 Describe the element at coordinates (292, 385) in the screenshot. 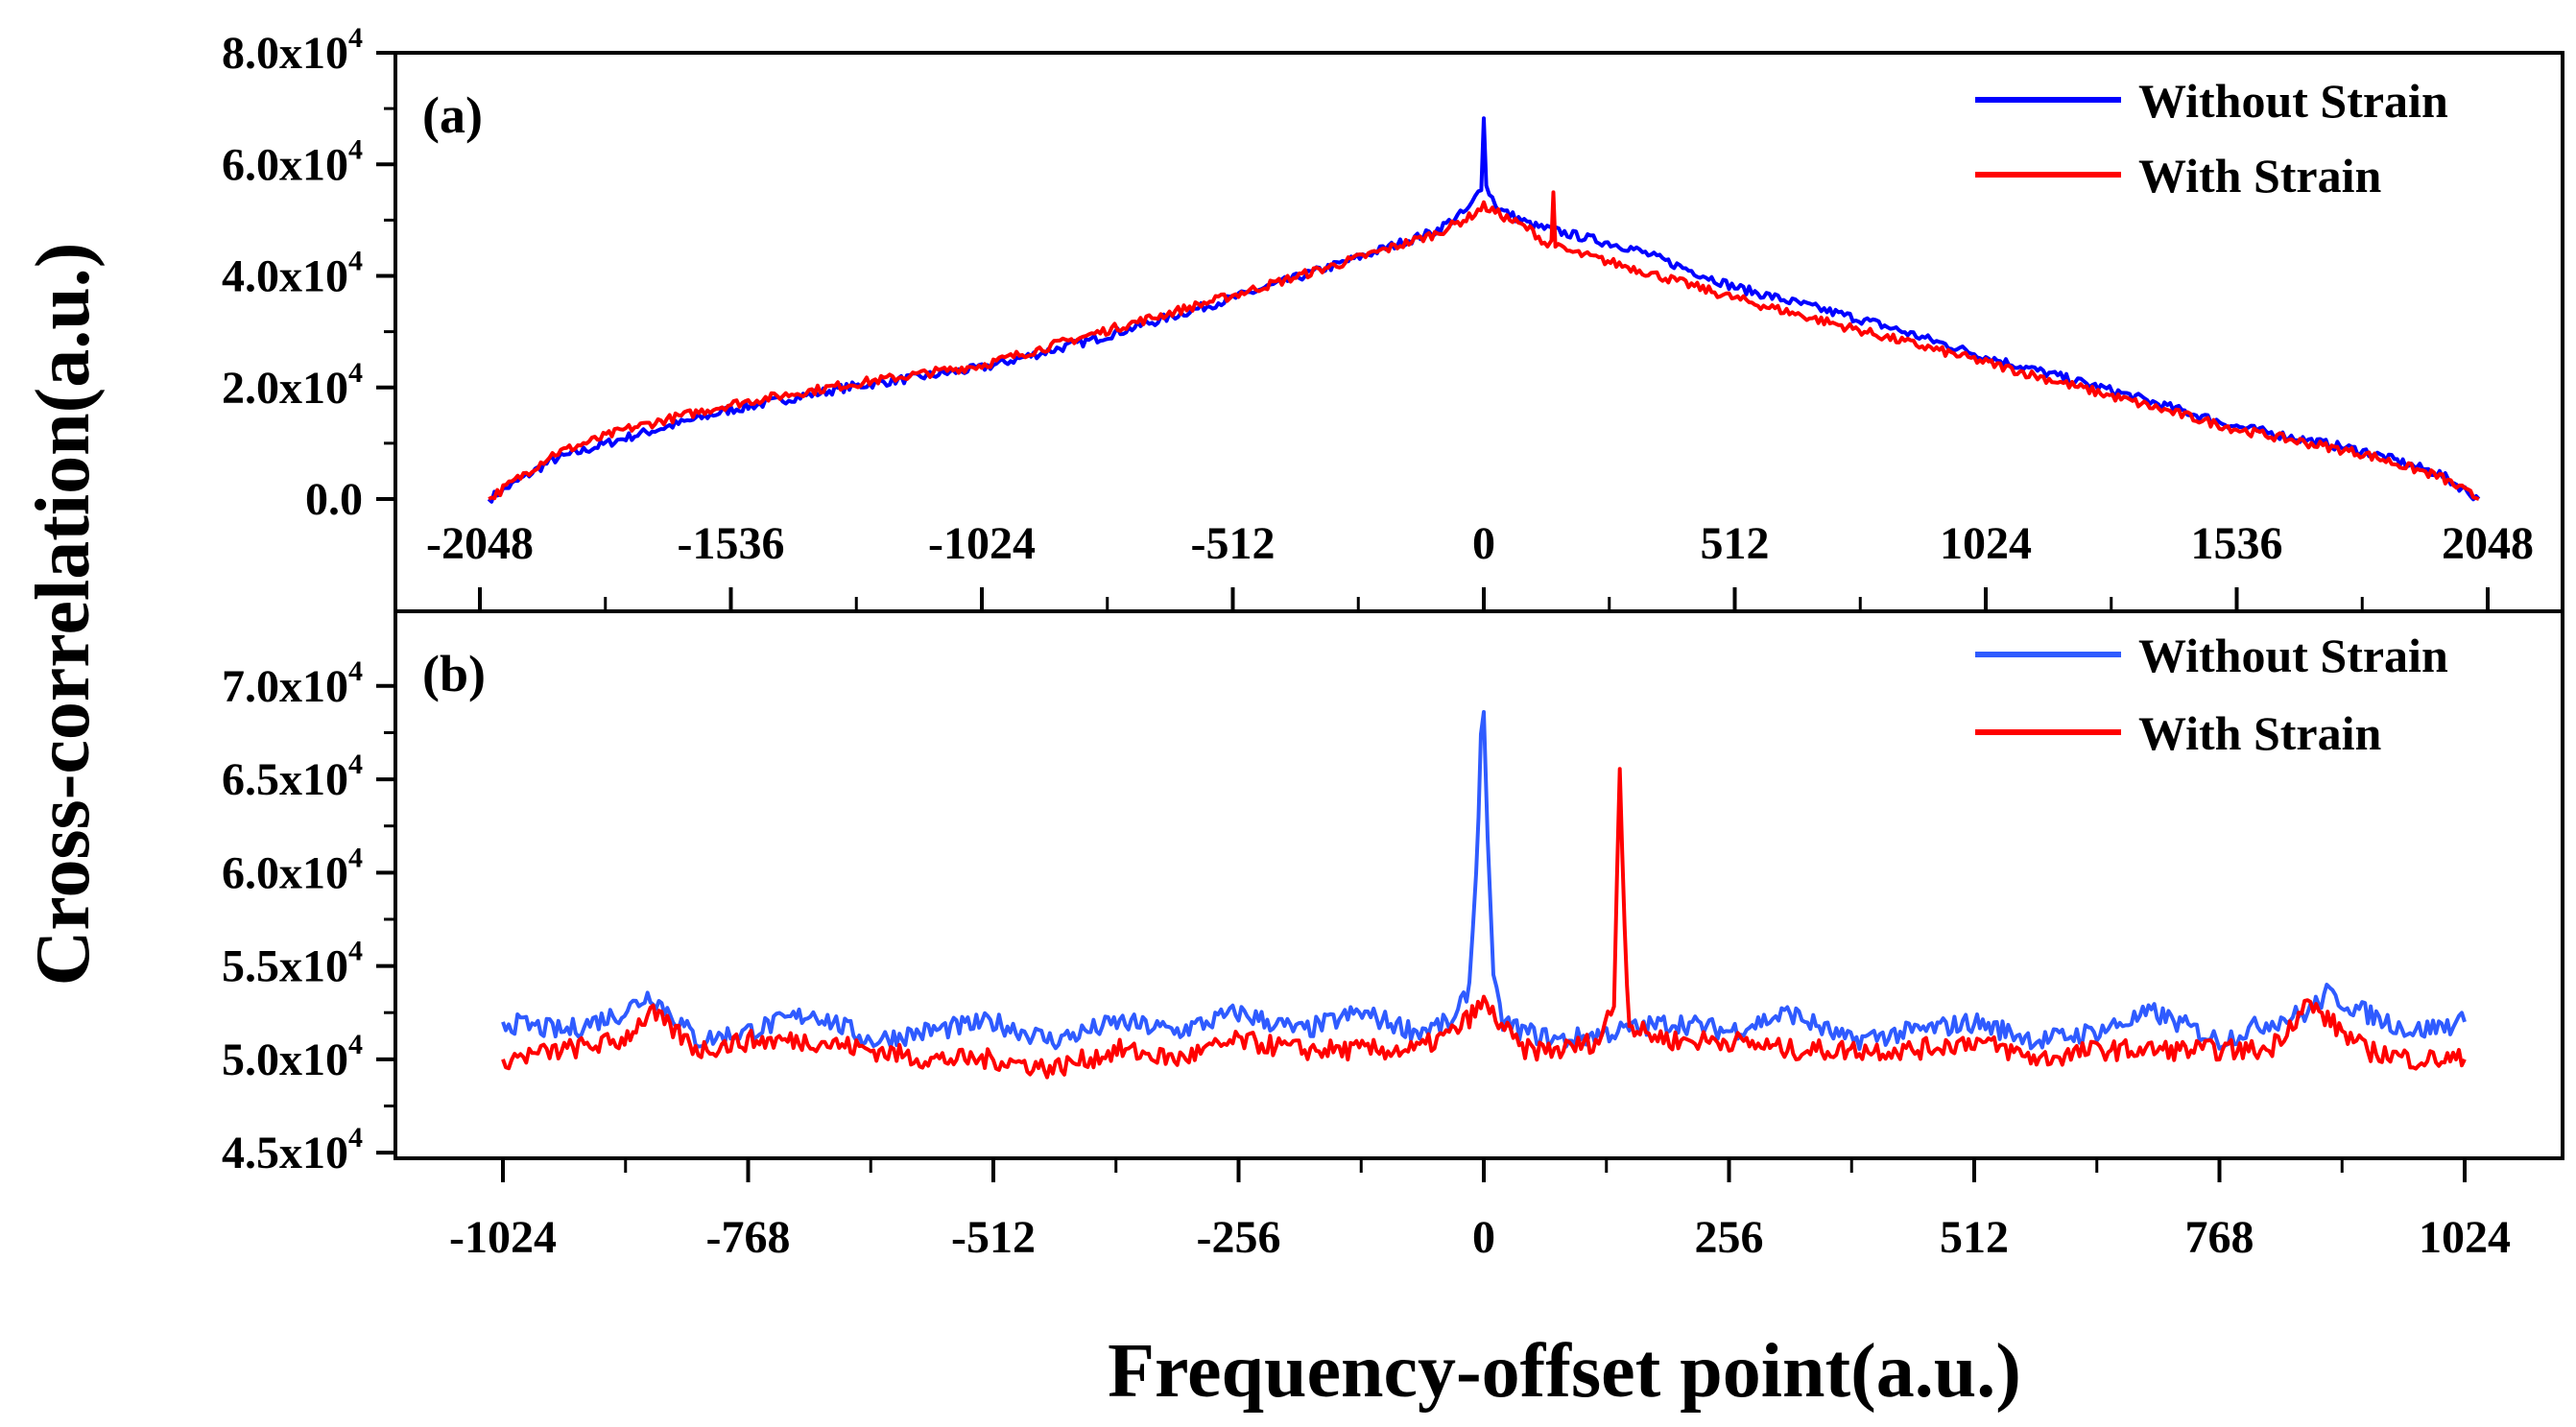

I see `y-tick-label-a-20000: 2.0x10⁴` at that location.